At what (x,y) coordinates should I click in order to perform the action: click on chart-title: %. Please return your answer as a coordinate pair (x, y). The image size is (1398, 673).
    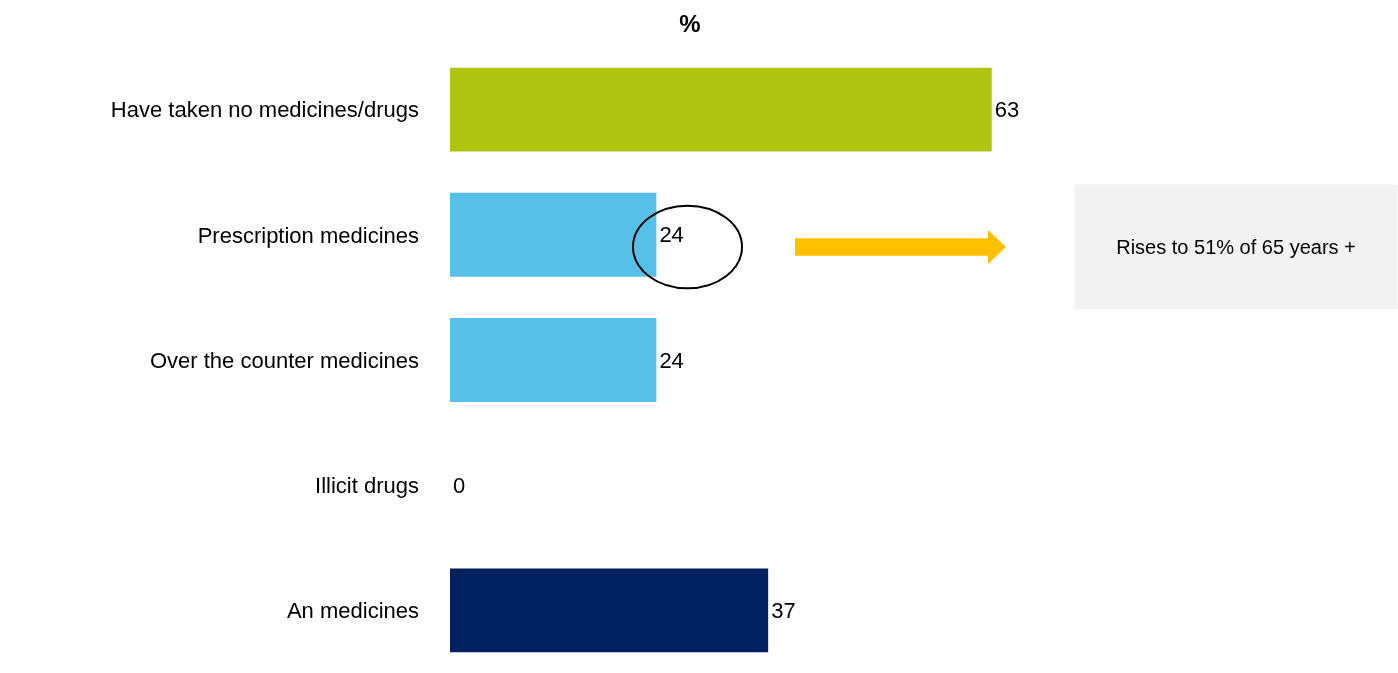
    Looking at the image, I should click on (690, 24).